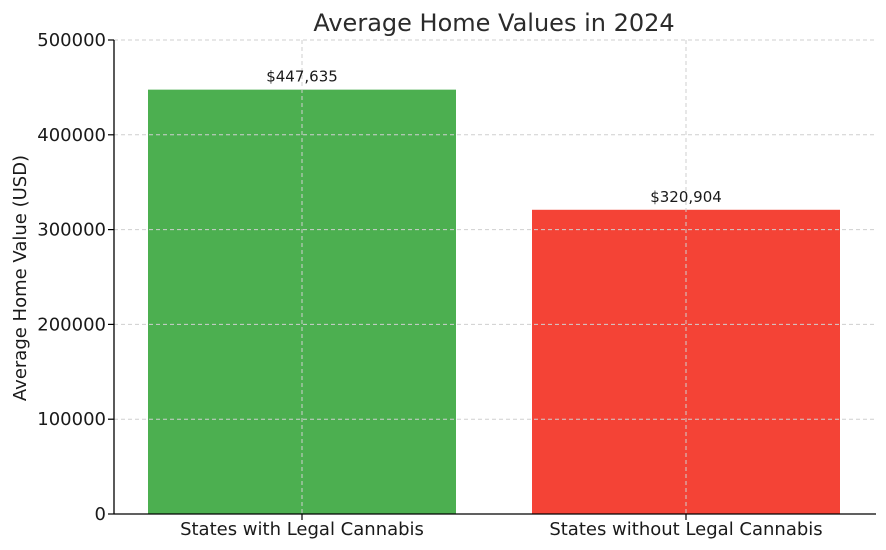  I want to click on y-ticks: 0 100000 200000 300000 400000 500000, so click(75, 277).